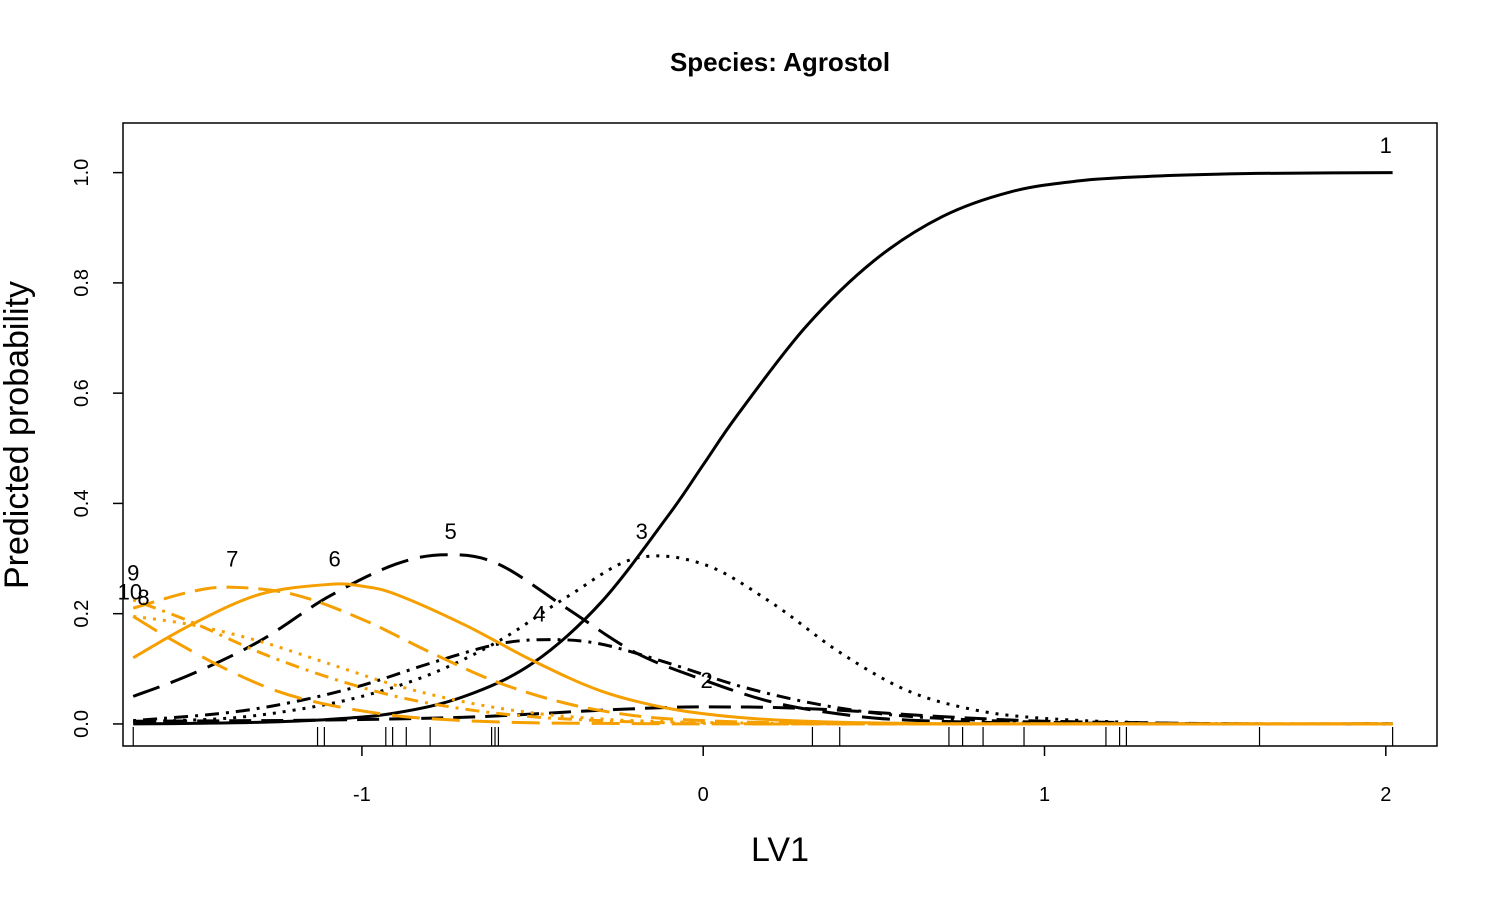  What do you see at coordinates (232, 559) in the screenshot?
I see `series-label-7: 7` at bounding box center [232, 559].